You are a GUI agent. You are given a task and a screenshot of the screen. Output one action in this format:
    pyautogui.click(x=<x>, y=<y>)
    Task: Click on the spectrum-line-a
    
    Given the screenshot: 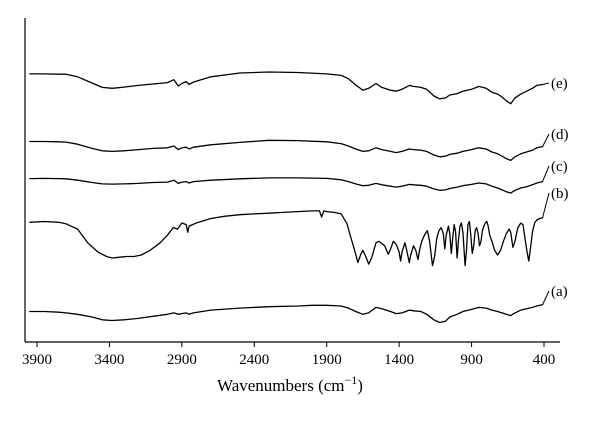 What is the action you would take?
    pyautogui.click(x=286, y=313)
    